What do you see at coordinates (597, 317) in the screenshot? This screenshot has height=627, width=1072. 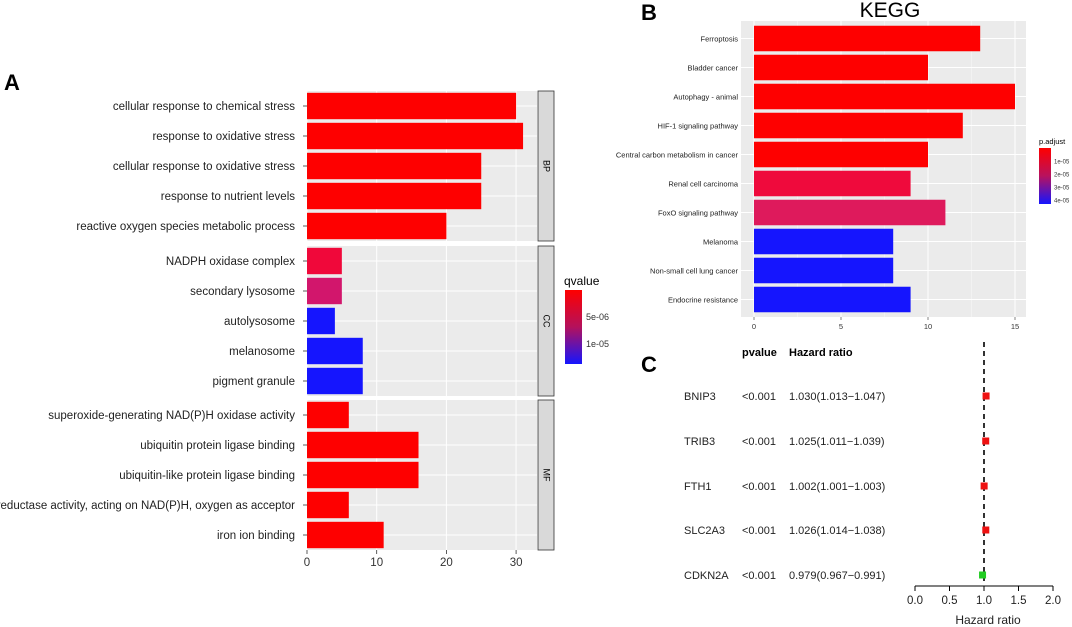 I see `legend-label: 5e-06` at bounding box center [597, 317].